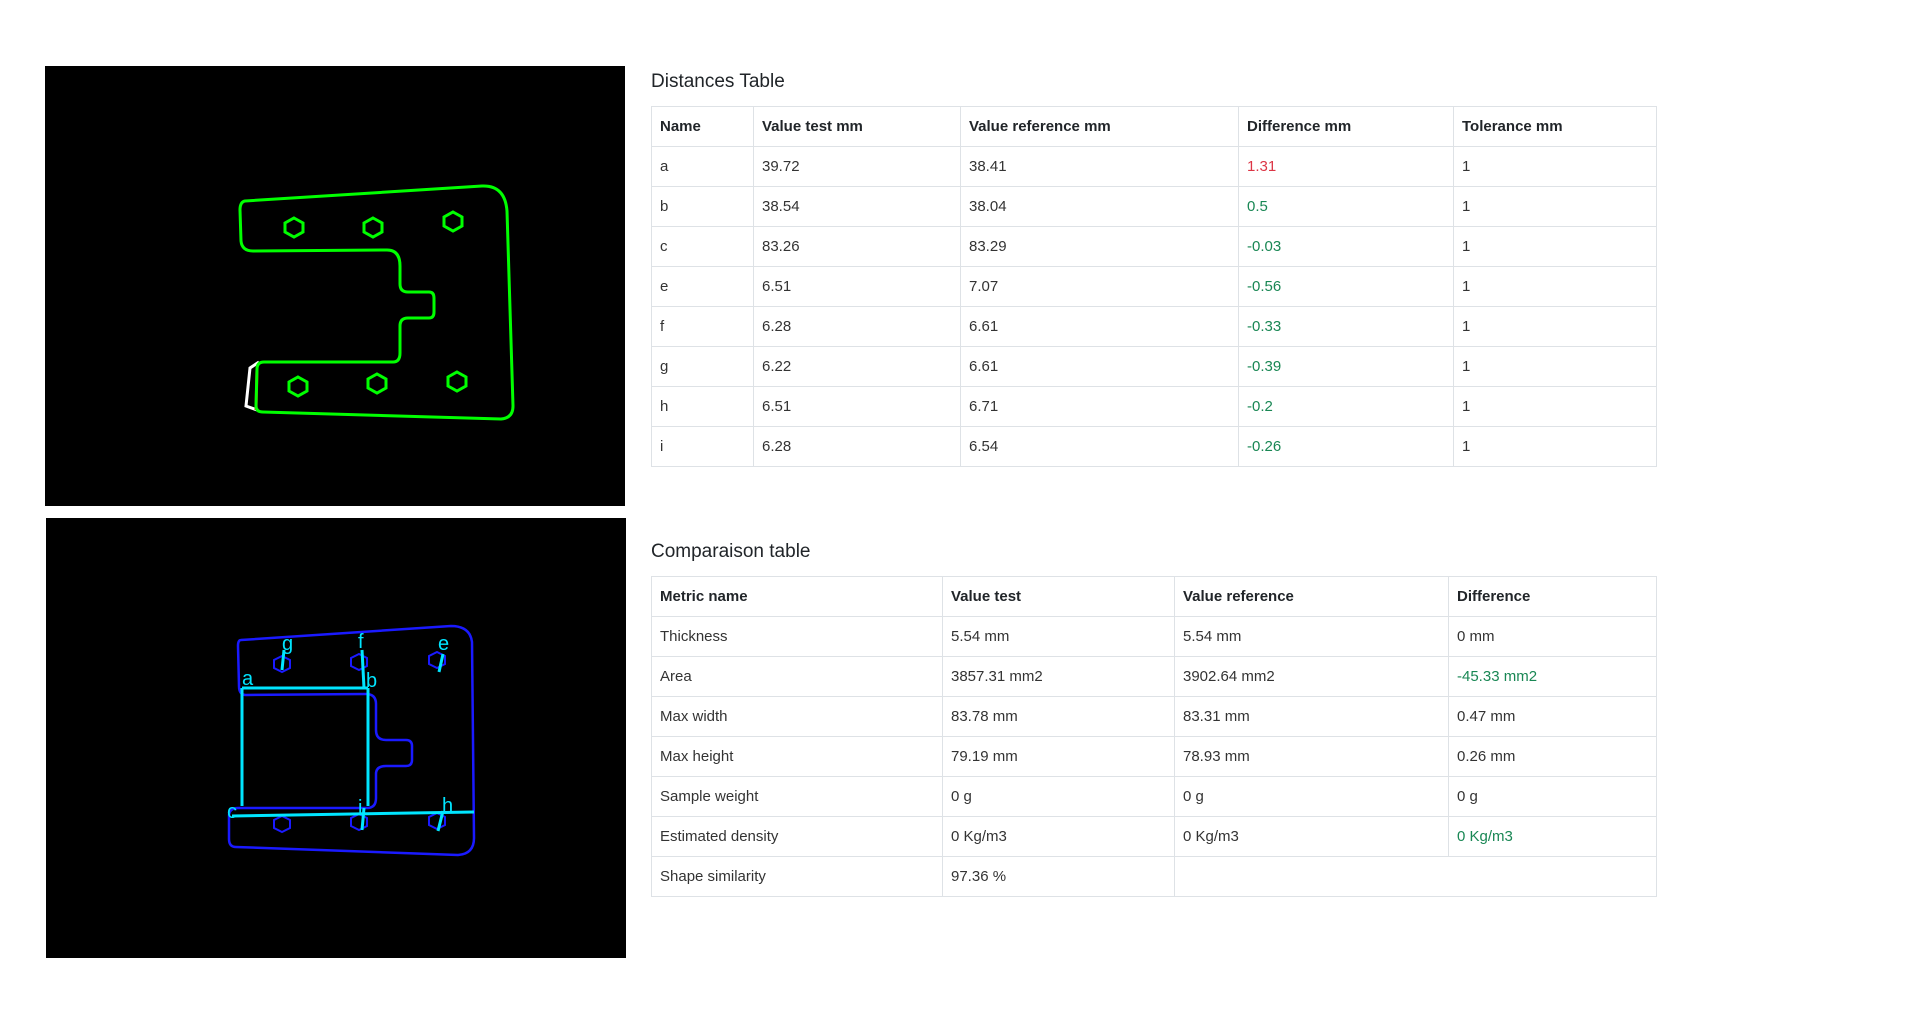 The width and height of the screenshot is (1920, 1013). What do you see at coordinates (1346, 446) in the screenshot?
I see `cell-difference: -0.26` at bounding box center [1346, 446].